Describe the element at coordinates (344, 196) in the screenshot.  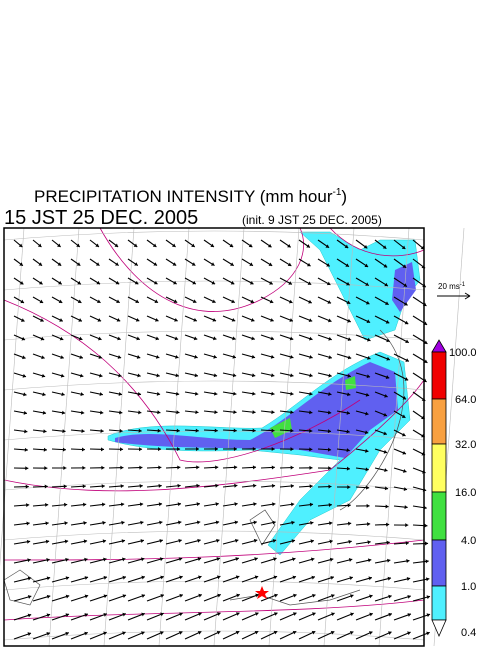
I see `title-close: )` at that location.